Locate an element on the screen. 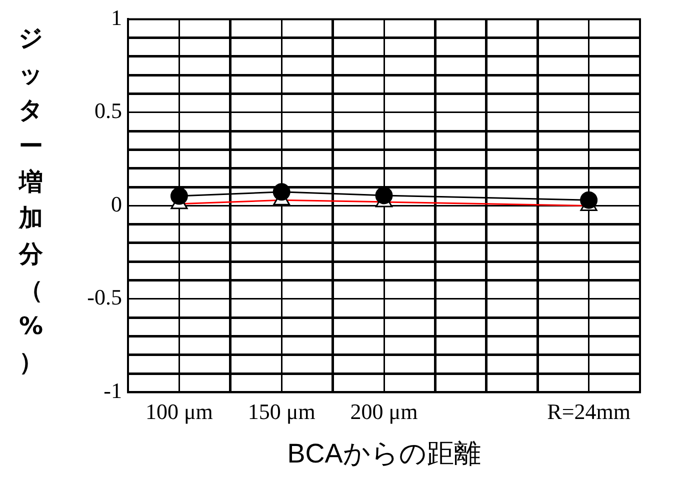 This screenshot has height=485, width=684. y-tick-label: 0 is located at coordinates (116, 203).